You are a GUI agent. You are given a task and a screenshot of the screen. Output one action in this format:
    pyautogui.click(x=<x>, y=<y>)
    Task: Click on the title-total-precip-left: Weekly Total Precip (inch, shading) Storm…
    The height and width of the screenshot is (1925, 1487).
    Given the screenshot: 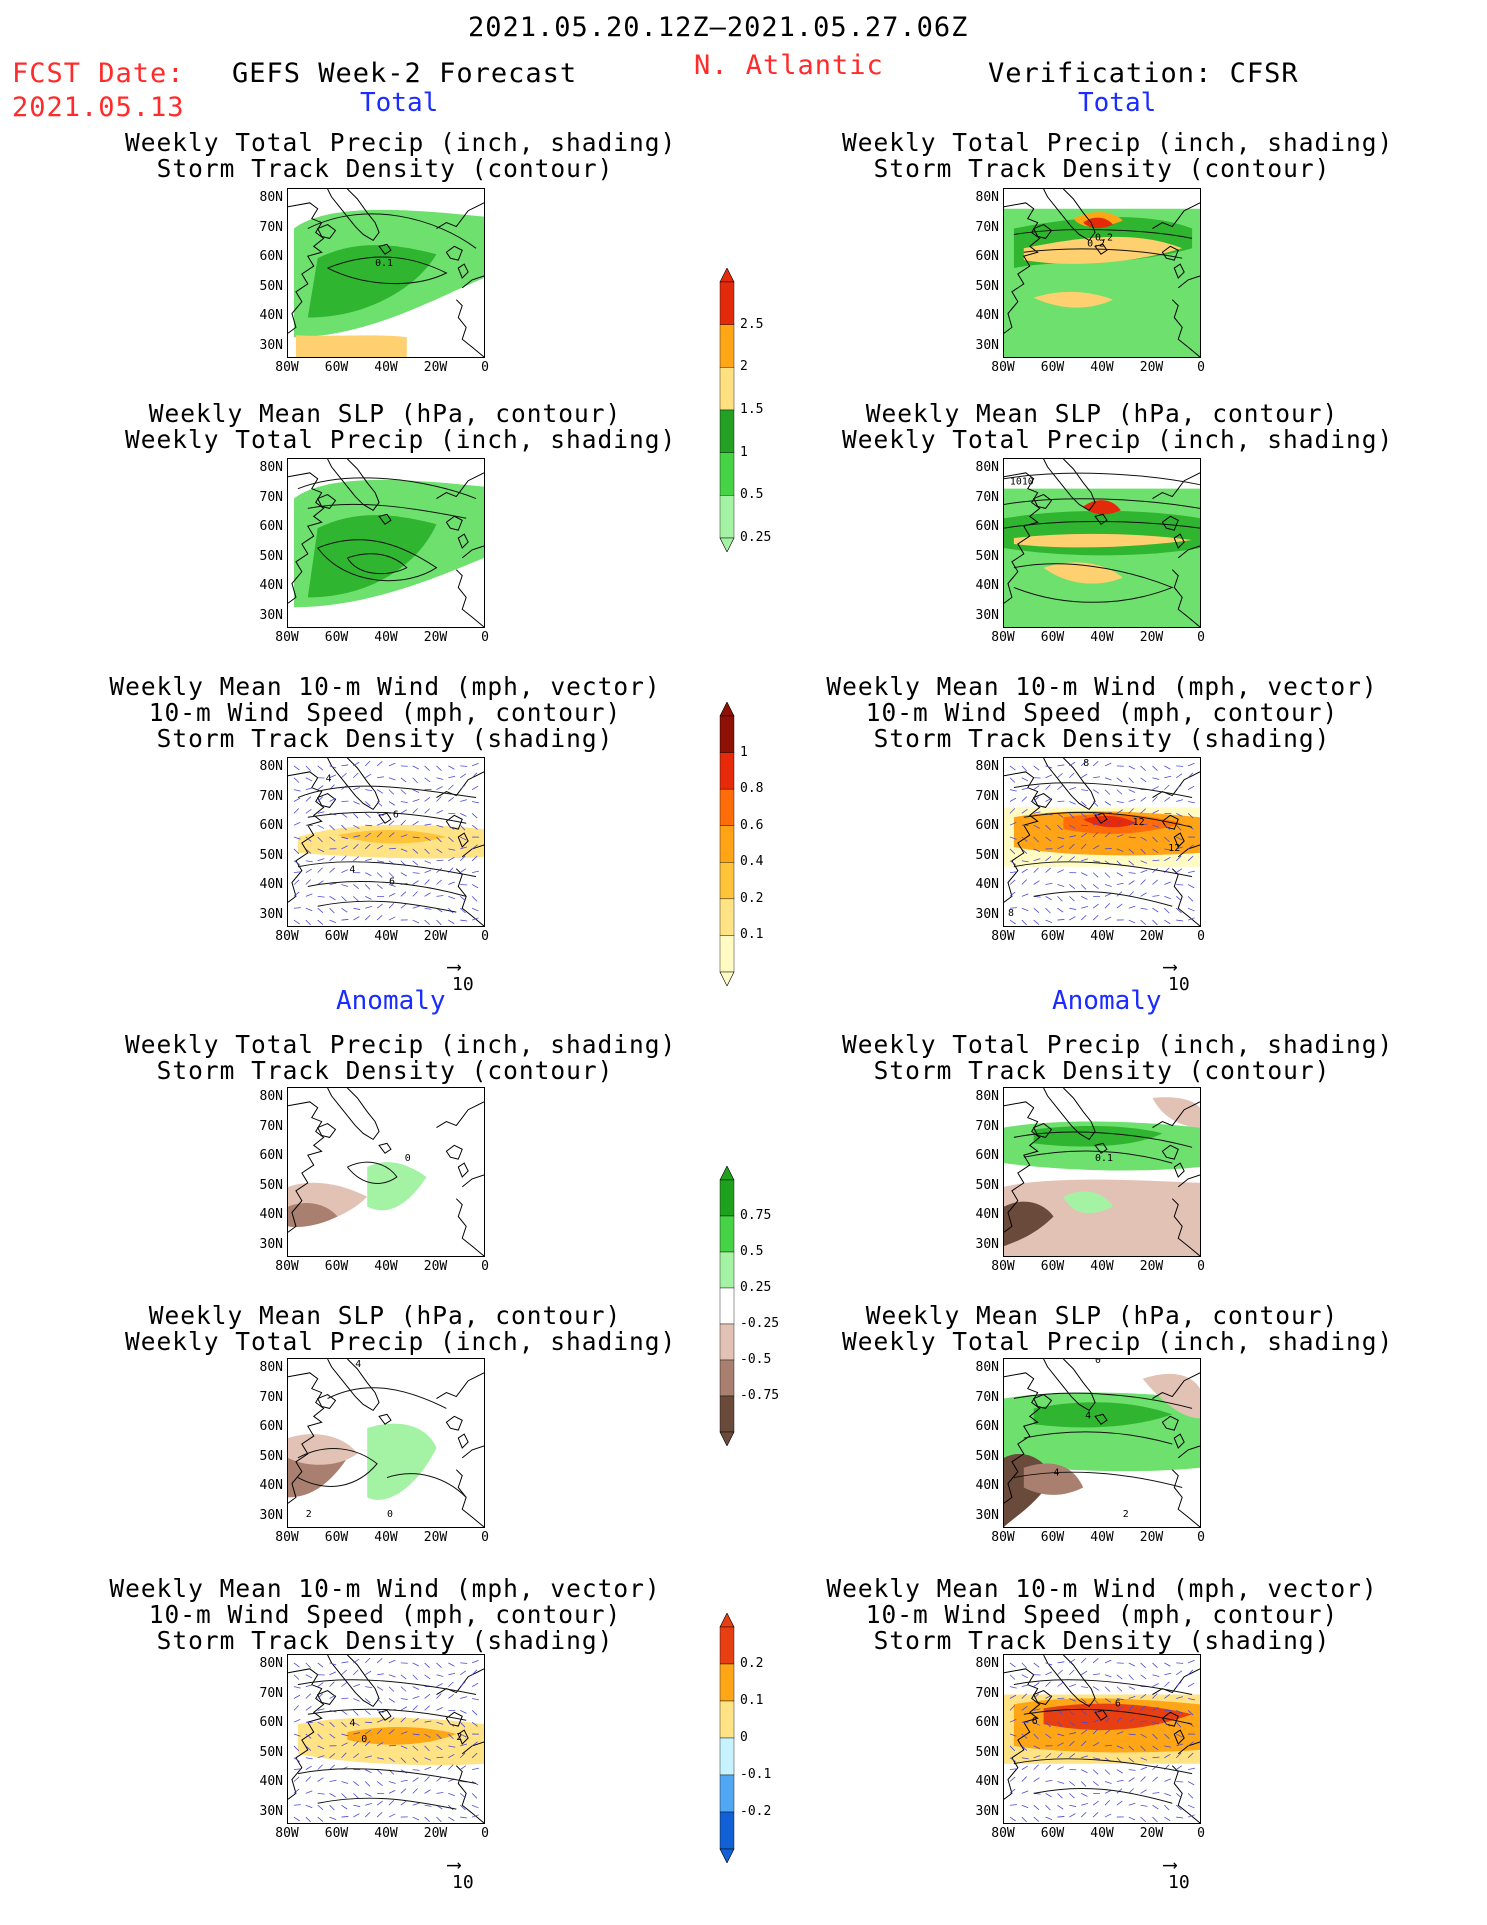 What is the action you would take?
    pyautogui.click(x=401, y=155)
    